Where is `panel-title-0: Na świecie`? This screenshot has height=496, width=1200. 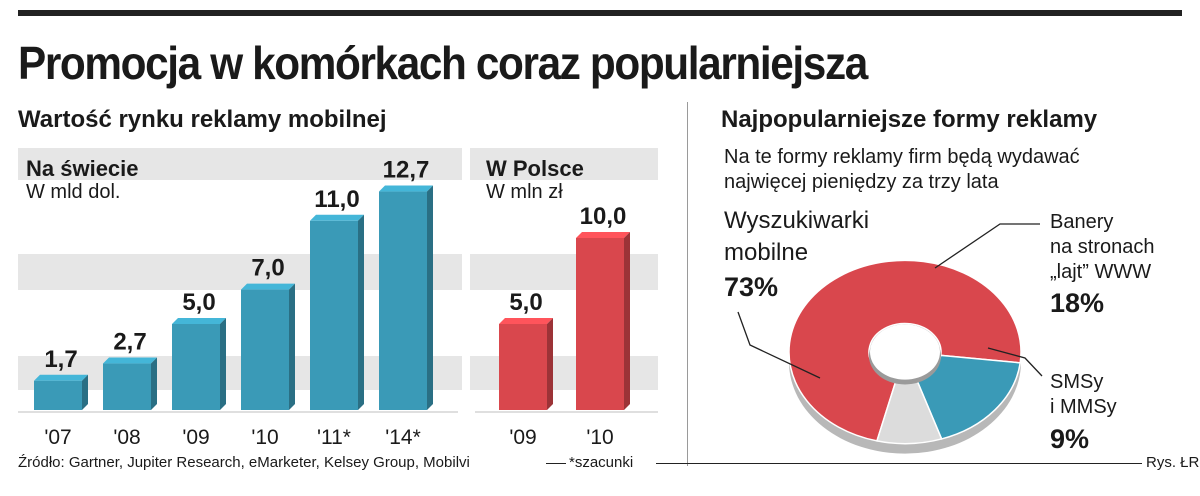 panel-title-0: Na świecie is located at coordinates (82, 168).